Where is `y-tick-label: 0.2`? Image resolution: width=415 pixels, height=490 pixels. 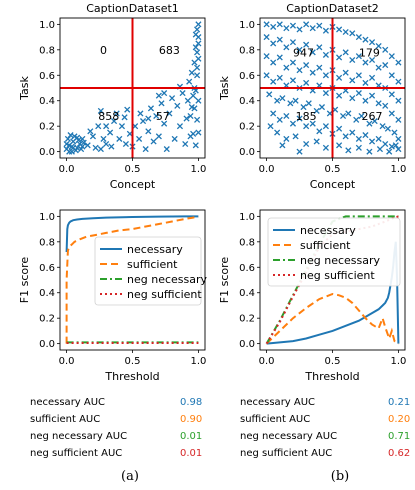 y-tick-label: 0.2 is located at coordinates (247, 127).